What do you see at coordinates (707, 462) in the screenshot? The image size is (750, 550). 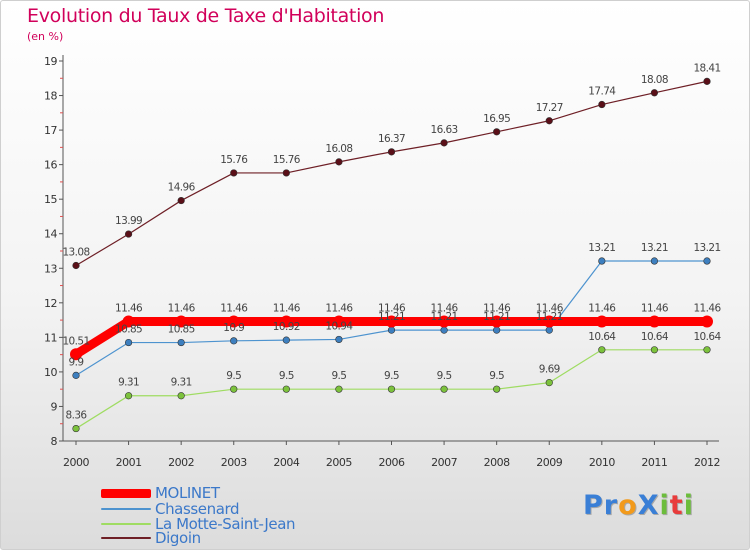 I see `x-tick-label: 2012` at bounding box center [707, 462].